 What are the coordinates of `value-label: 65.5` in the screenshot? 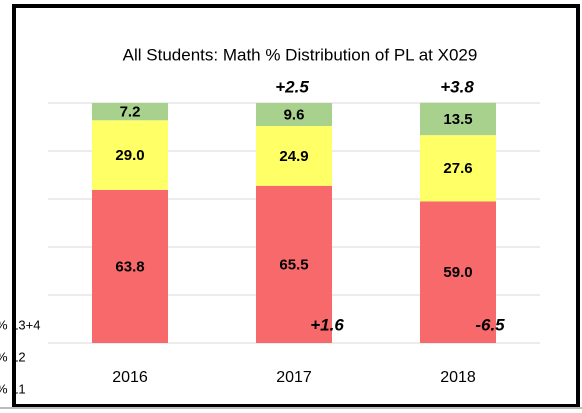 It's located at (293, 264).